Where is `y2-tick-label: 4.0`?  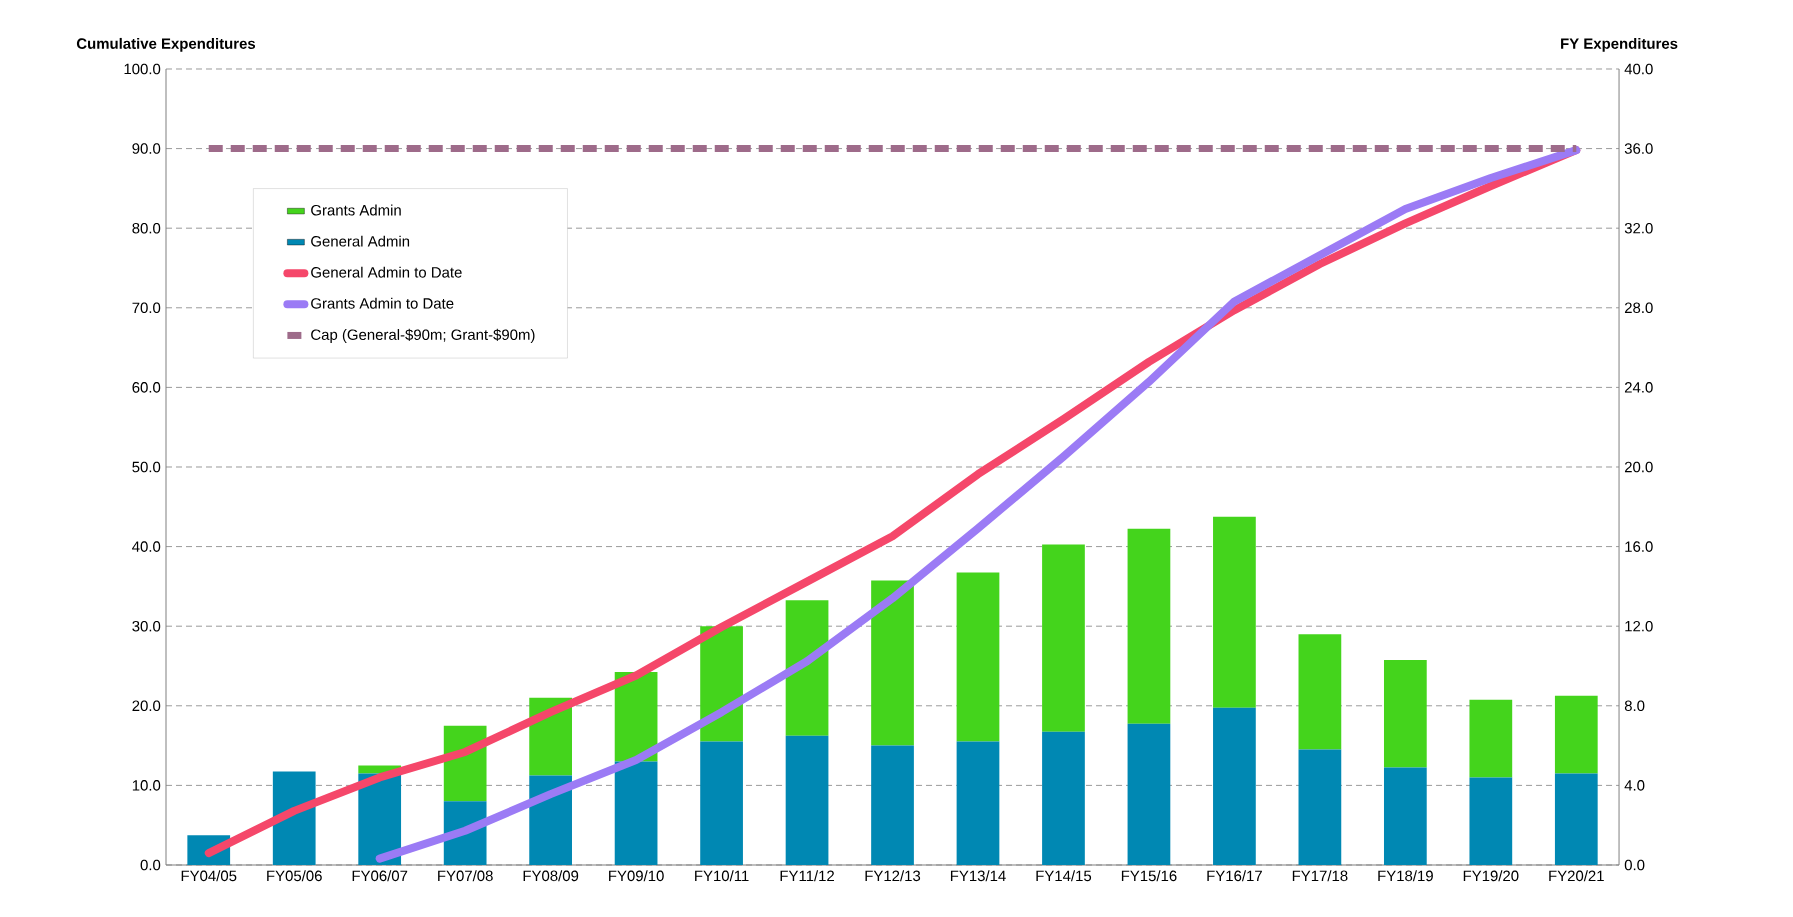
y2-tick-label: 4.0 is located at coordinates (1634, 785).